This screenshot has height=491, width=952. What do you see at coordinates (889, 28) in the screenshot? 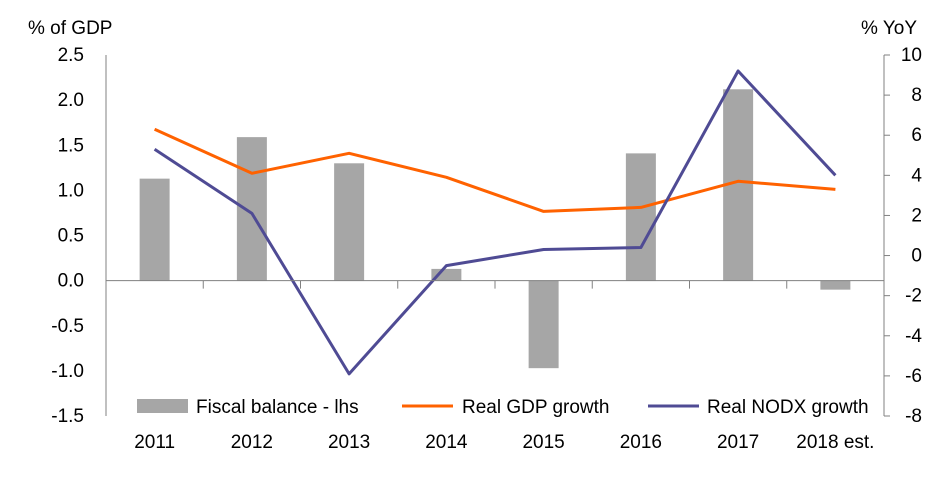
I see `right-axis-label: % YoY` at bounding box center [889, 28].